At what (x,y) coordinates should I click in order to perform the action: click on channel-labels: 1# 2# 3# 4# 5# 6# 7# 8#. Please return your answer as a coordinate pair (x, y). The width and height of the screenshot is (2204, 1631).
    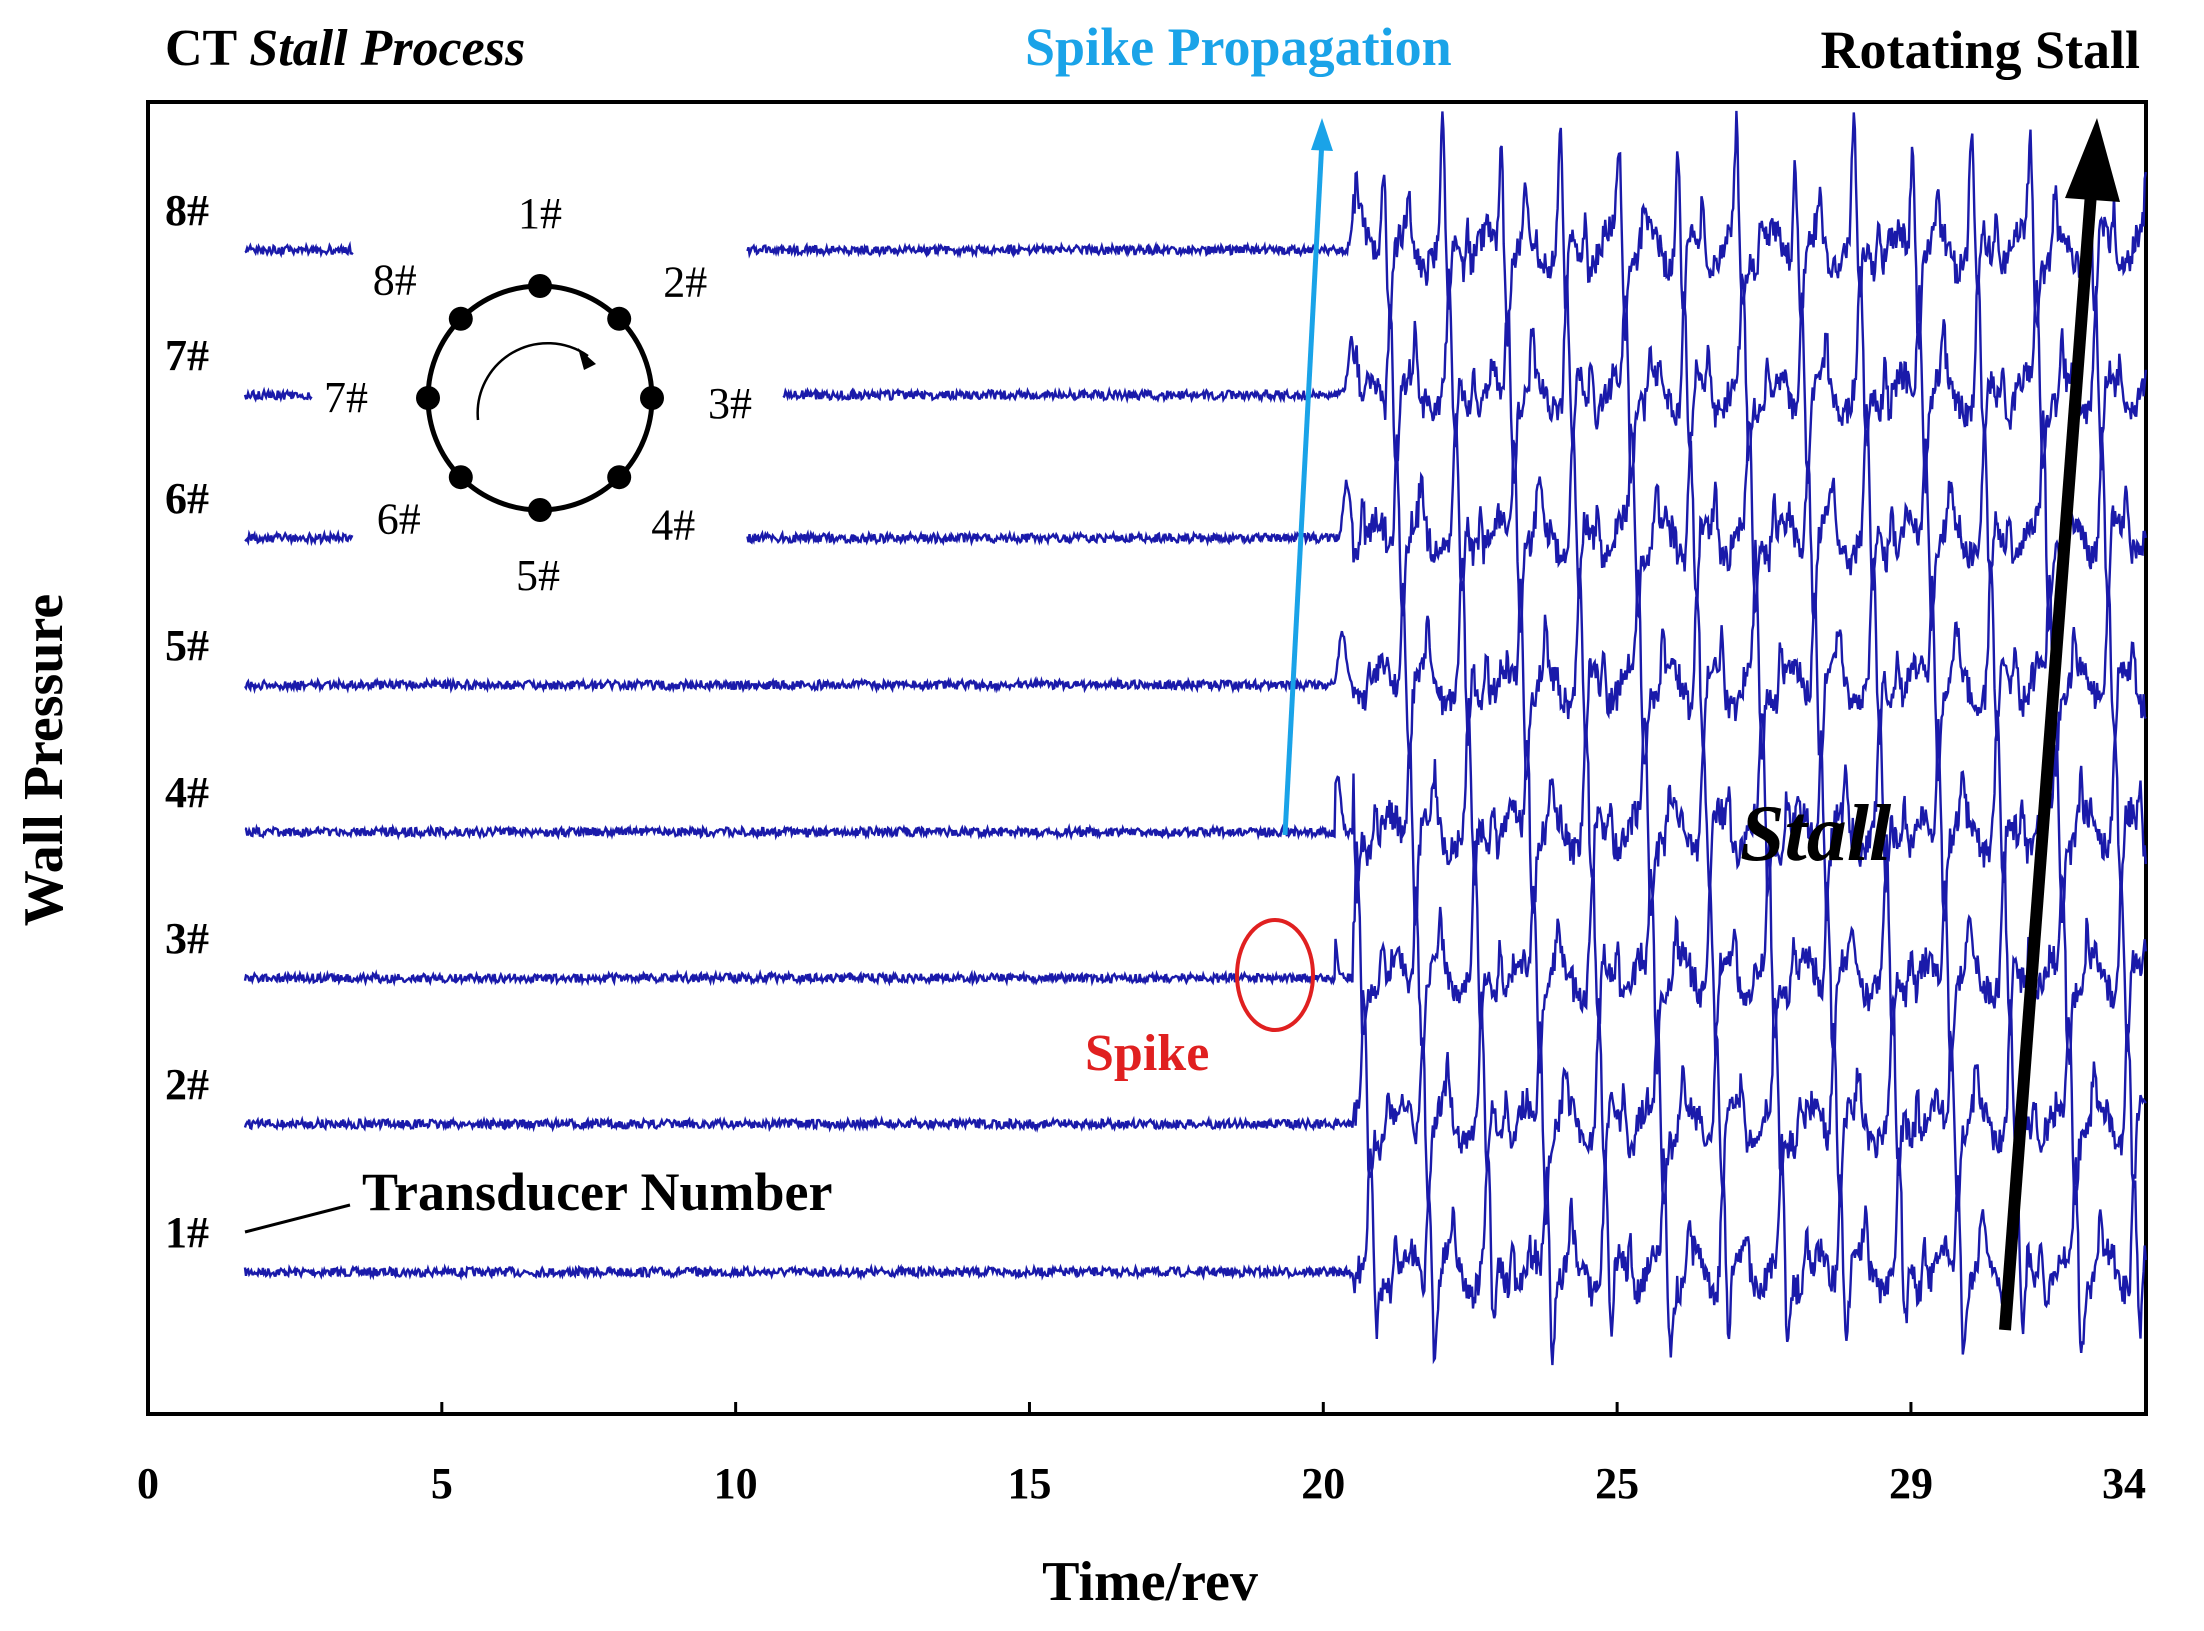
    Looking at the image, I should click on (187, 721).